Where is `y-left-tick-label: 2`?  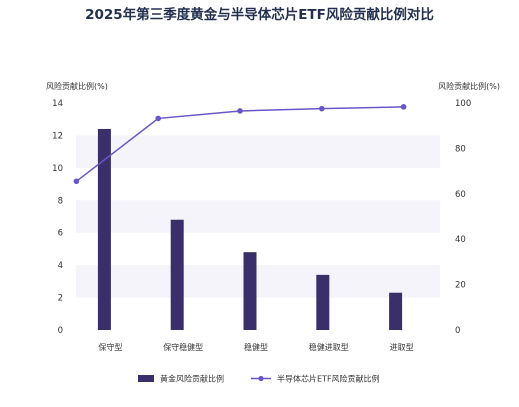 y-left-tick-label: 2 is located at coordinates (60, 299).